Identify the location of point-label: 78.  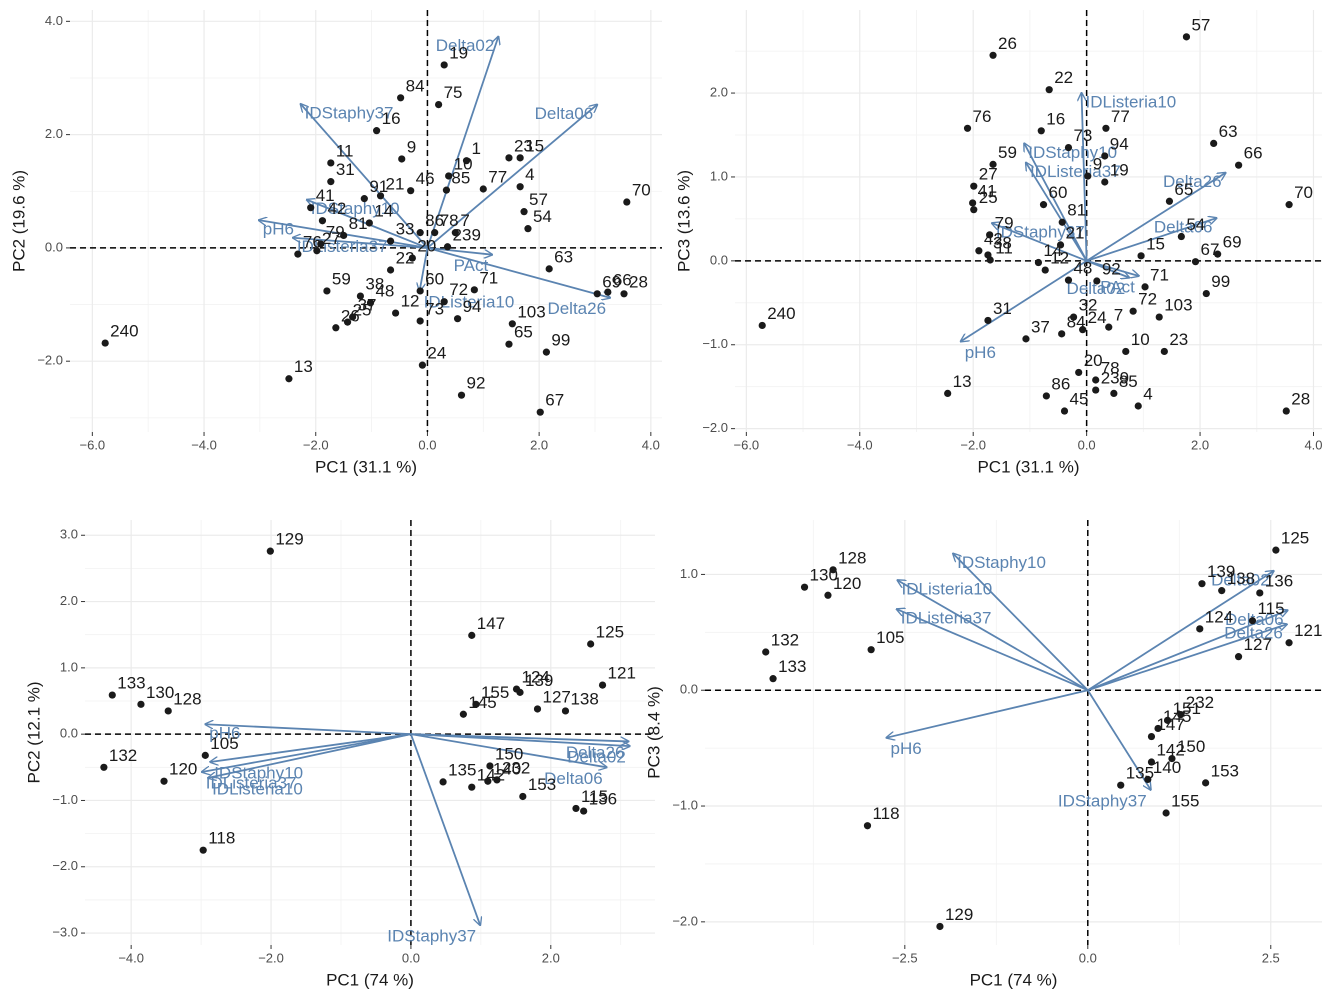
(449, 220).